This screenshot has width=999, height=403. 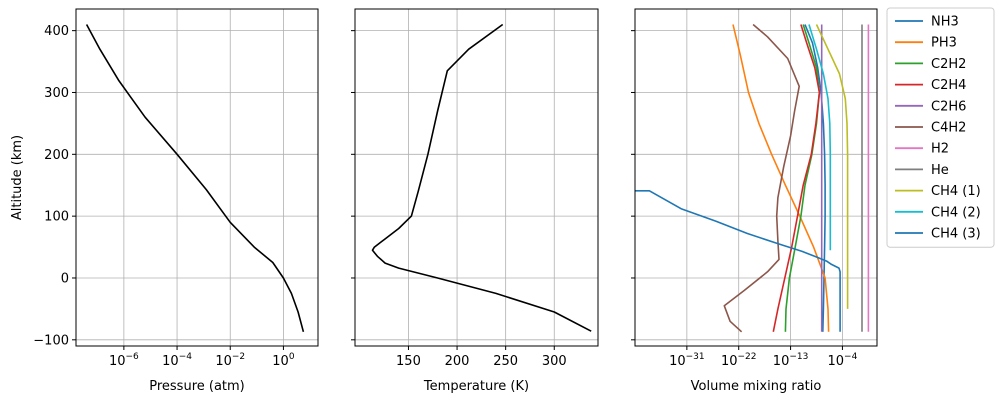 I want to click on legend-entry: CH4 (1), so click(x=938, y=191).